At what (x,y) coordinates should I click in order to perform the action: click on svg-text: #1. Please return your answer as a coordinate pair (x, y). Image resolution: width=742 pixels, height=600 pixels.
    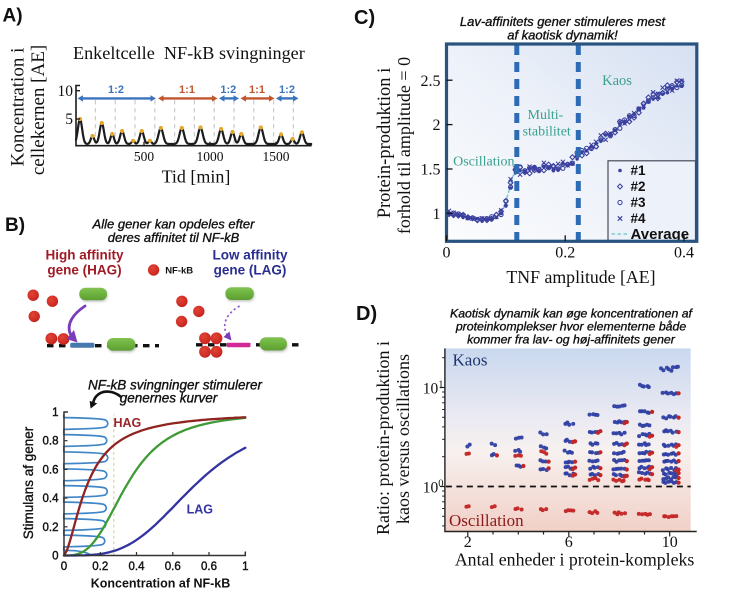
    Looking at the image, I should click on (639, 170).